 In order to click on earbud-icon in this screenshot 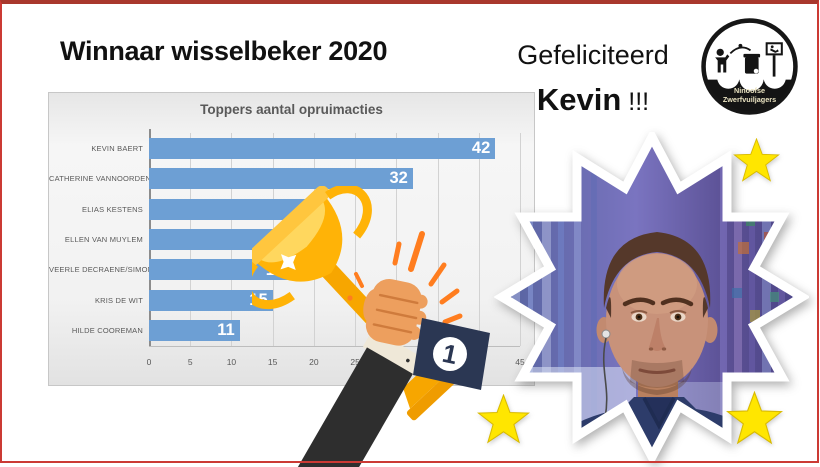, I will do `click(606, 334)`.